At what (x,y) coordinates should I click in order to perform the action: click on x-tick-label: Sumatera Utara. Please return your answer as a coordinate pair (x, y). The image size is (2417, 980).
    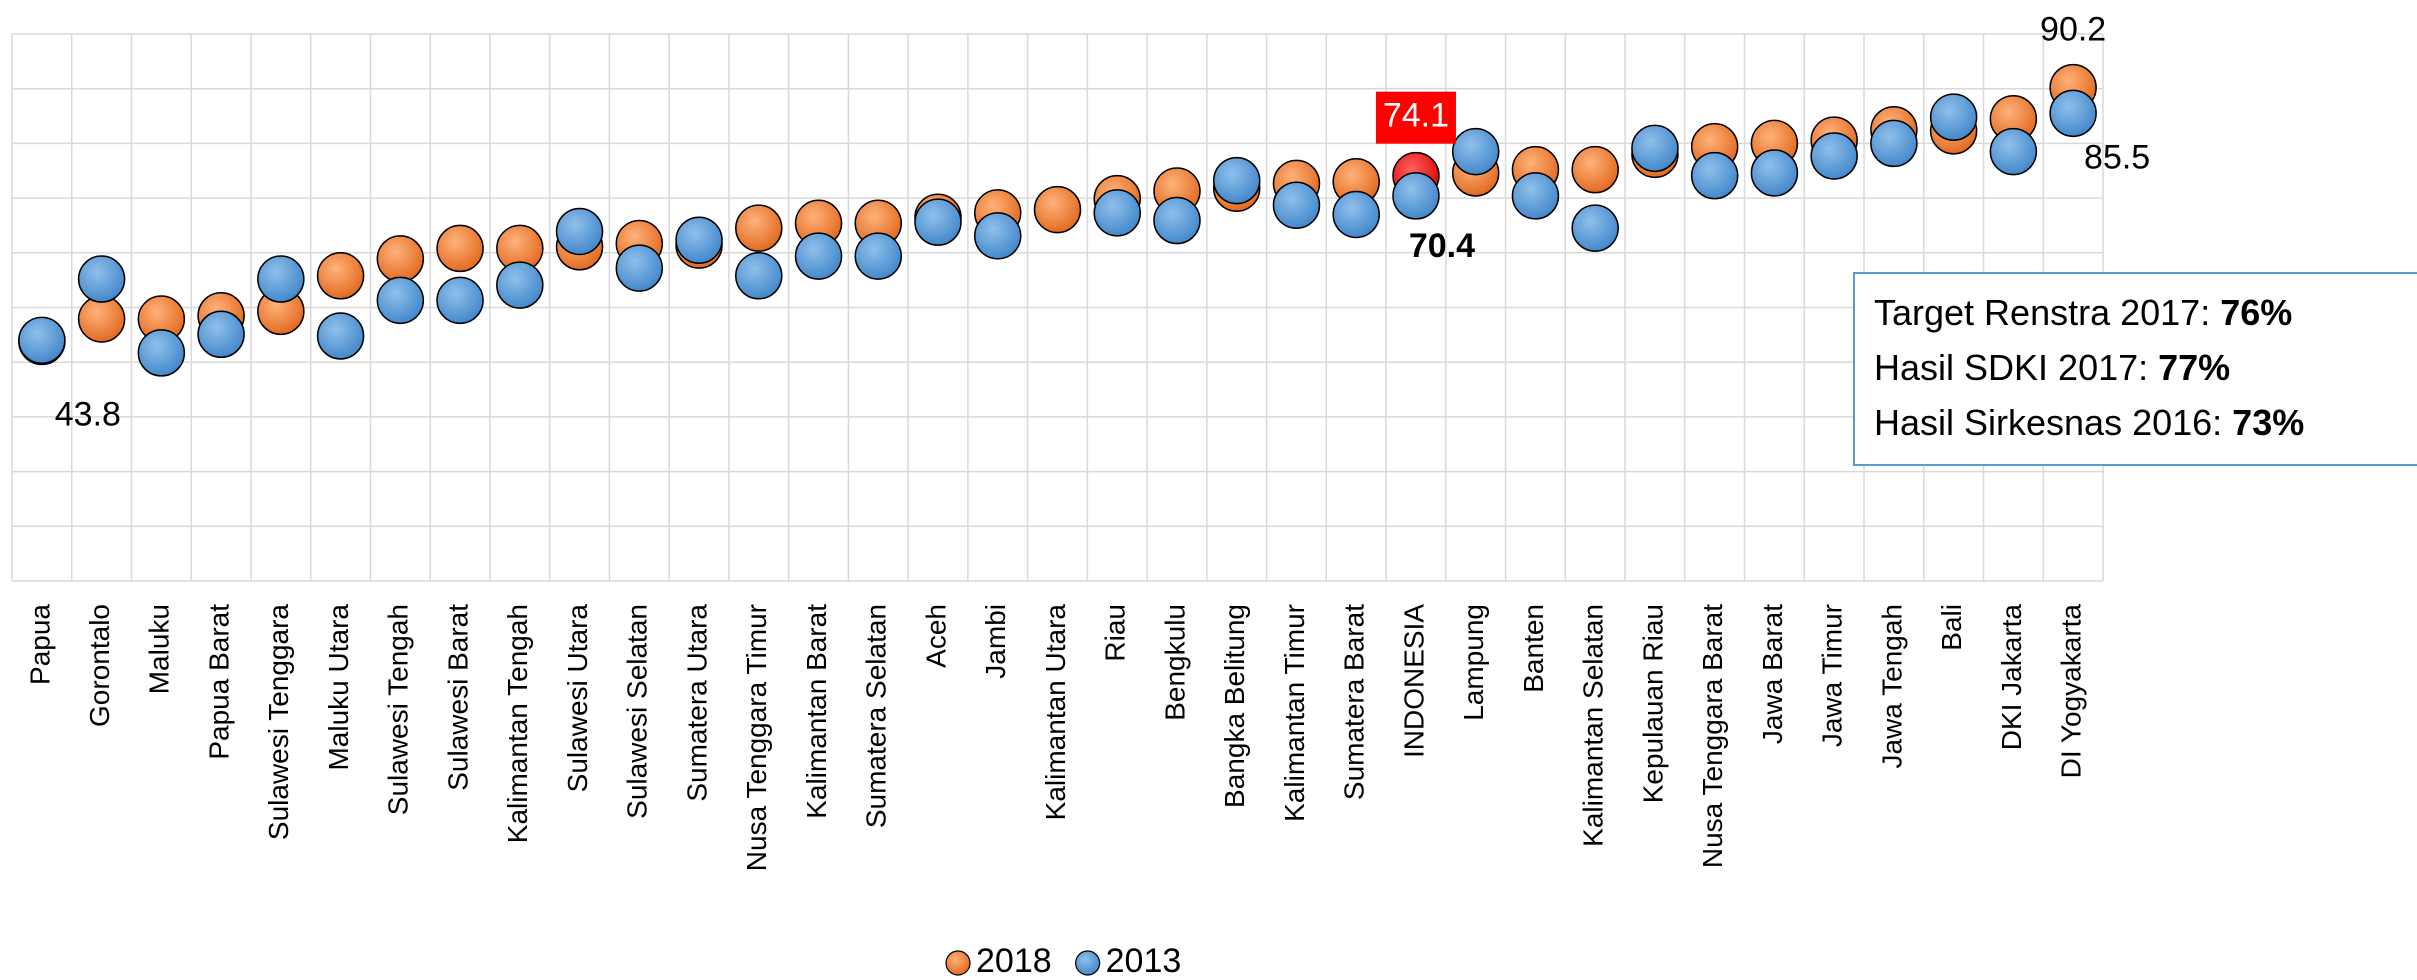
    Looking at the image, I should click on (696, 703).